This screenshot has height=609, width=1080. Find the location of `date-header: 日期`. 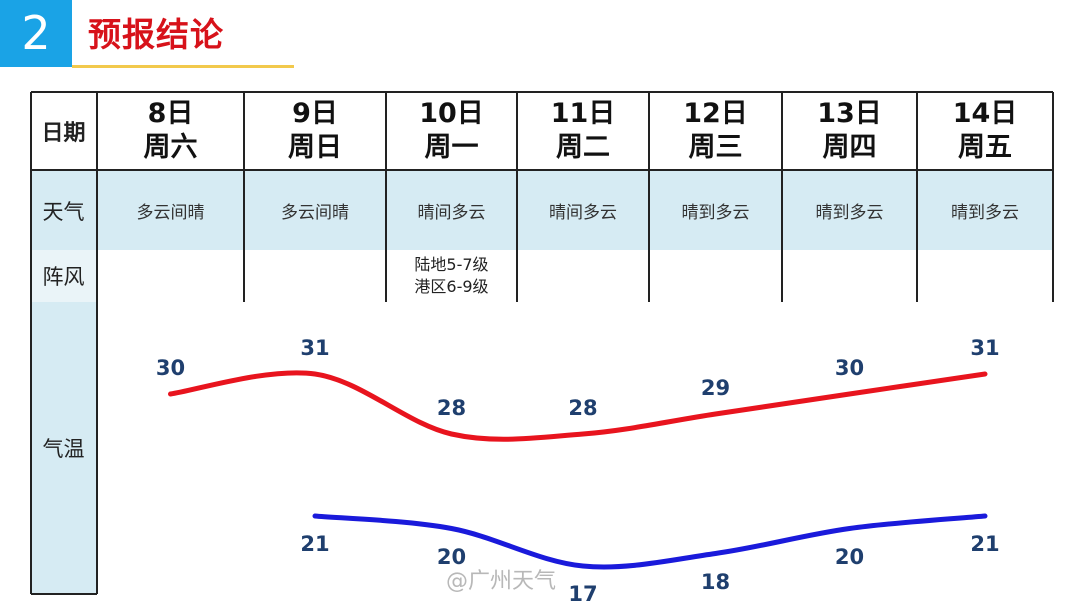

date-header: 日期 is located at coordinates (63, 133).